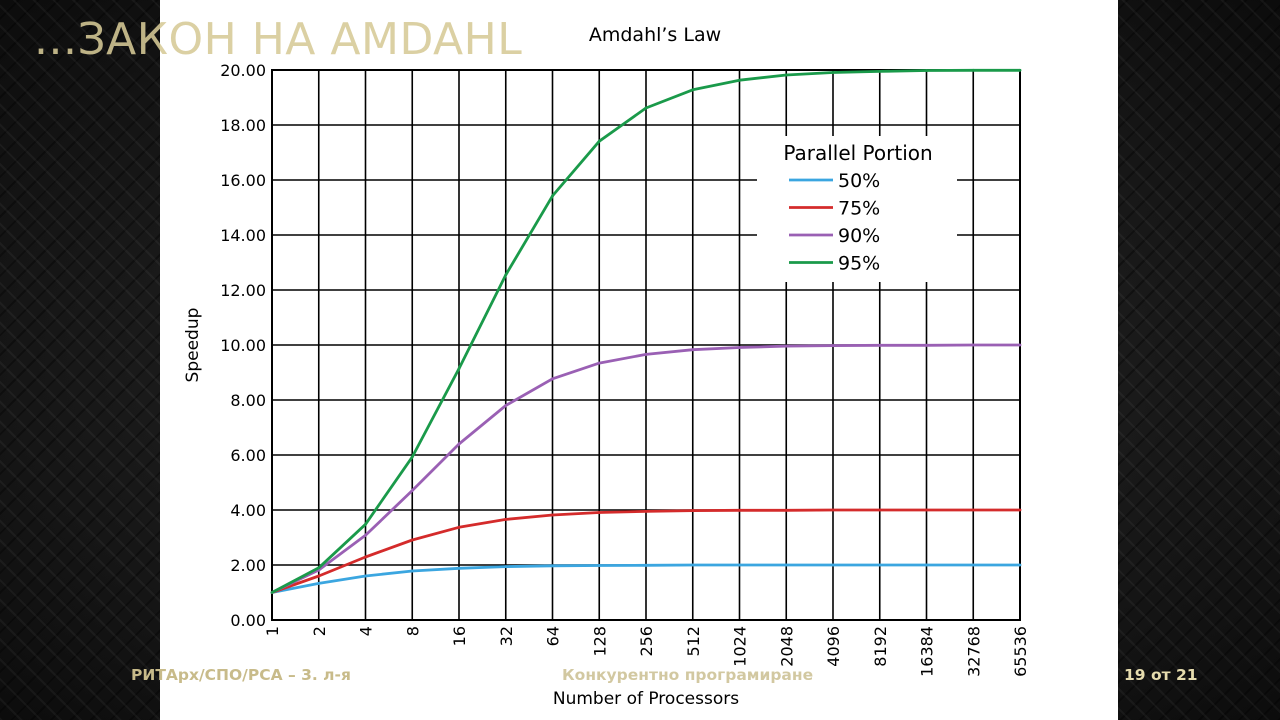 The width and height of the screenshot is (1280, 720). What do you see at coordinates (688, 675) in the screenshot?
I see `footer-subject: Конкурентно програмиране` at bounding box center [688, 675].